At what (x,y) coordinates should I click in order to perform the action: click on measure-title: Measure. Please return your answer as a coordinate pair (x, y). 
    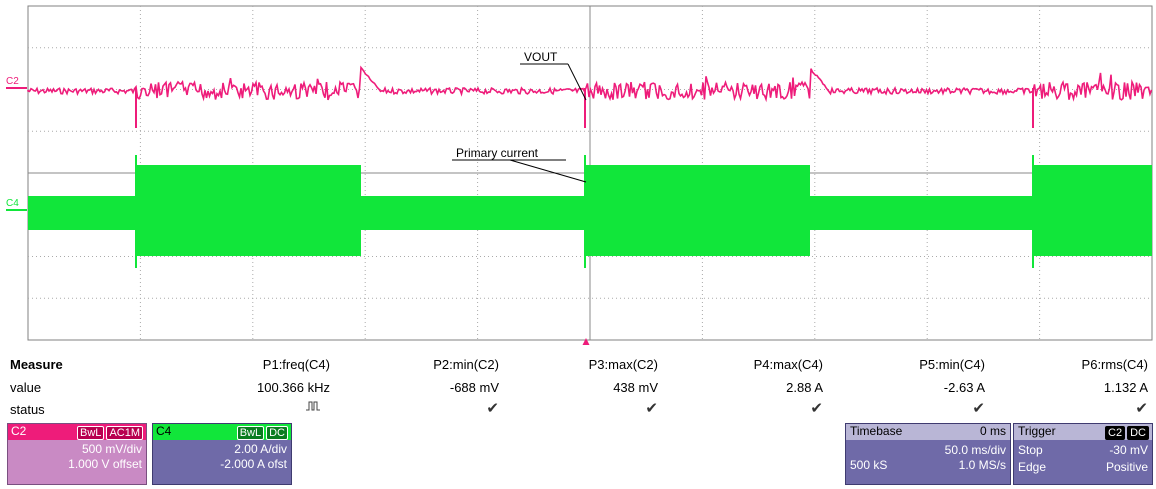
    Looking at the image, I should click on (36, 364).